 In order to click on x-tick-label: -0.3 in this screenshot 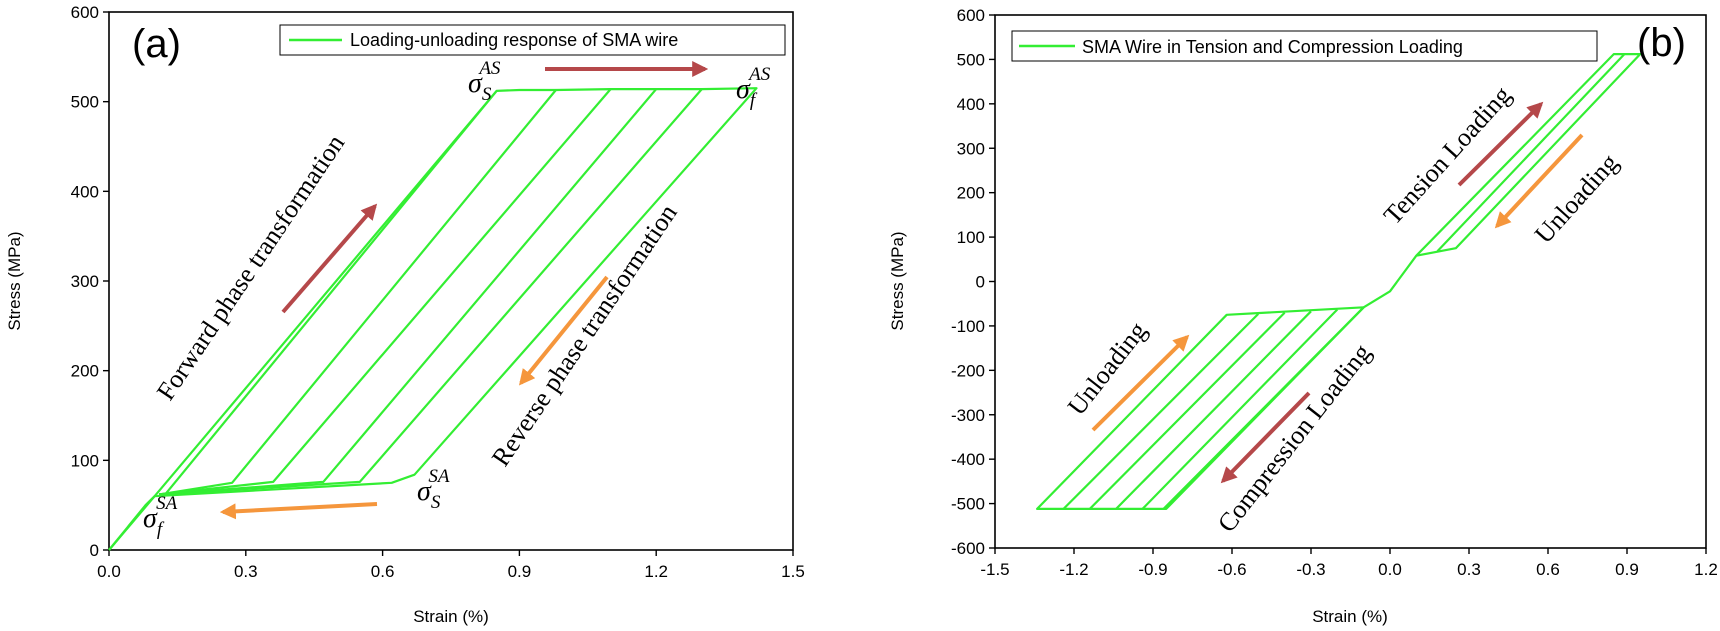, I will do `click(1310, 569)`.